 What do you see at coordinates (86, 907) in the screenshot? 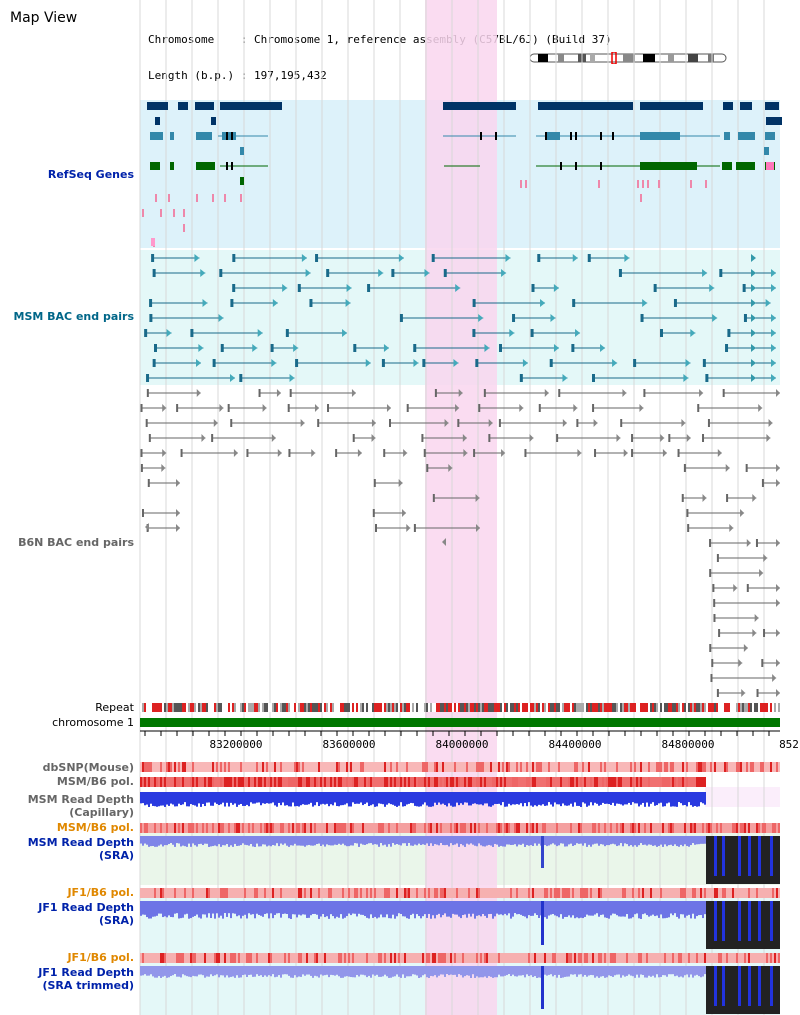
I see `track-label-jf1-depth-sra: JF1 Read Depth` at bounding box center [86, 907].